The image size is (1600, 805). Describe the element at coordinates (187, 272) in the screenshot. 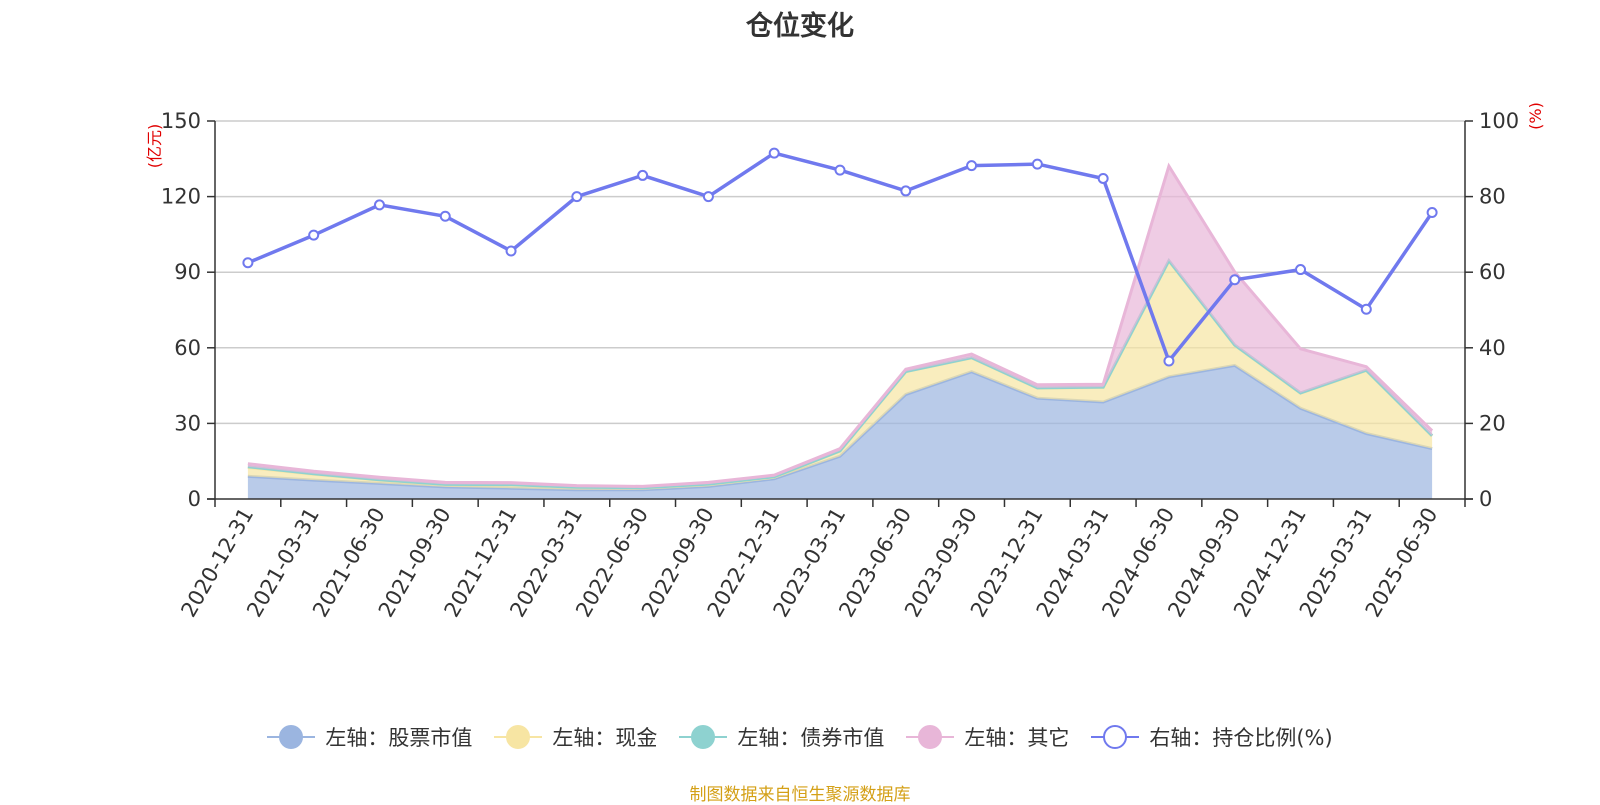

I see `left-axis-tick-label: 90` at that location.